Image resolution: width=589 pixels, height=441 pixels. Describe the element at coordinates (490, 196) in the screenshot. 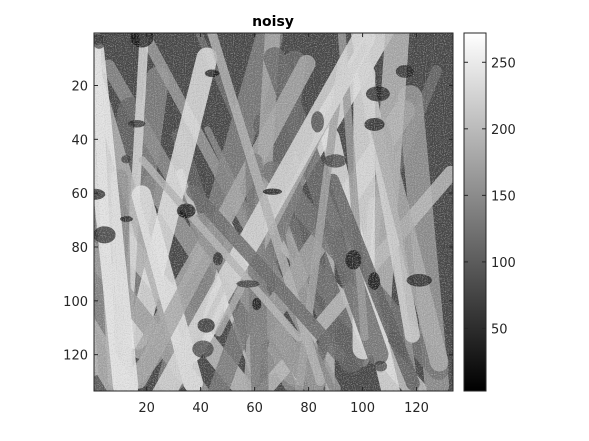

I see `colorbar-axis: 50 100 150 200 250` at that location.